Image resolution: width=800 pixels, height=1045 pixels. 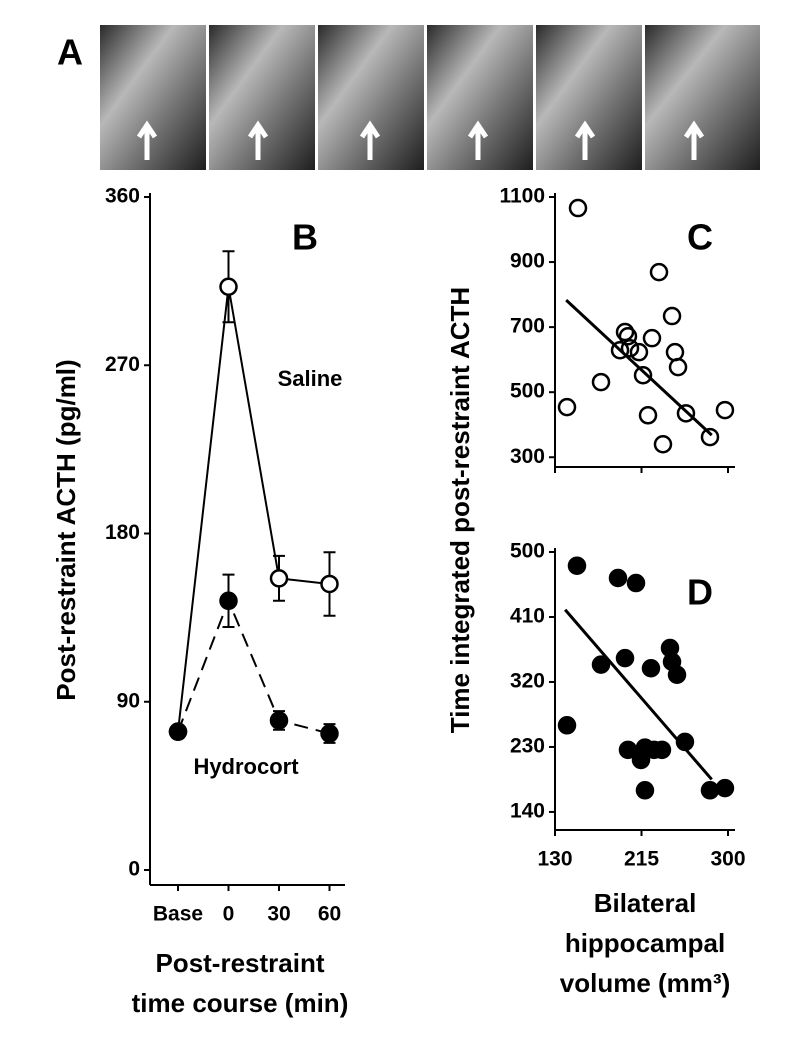 I want to click on y-tick-label: 300, so click(x=527, y=456).